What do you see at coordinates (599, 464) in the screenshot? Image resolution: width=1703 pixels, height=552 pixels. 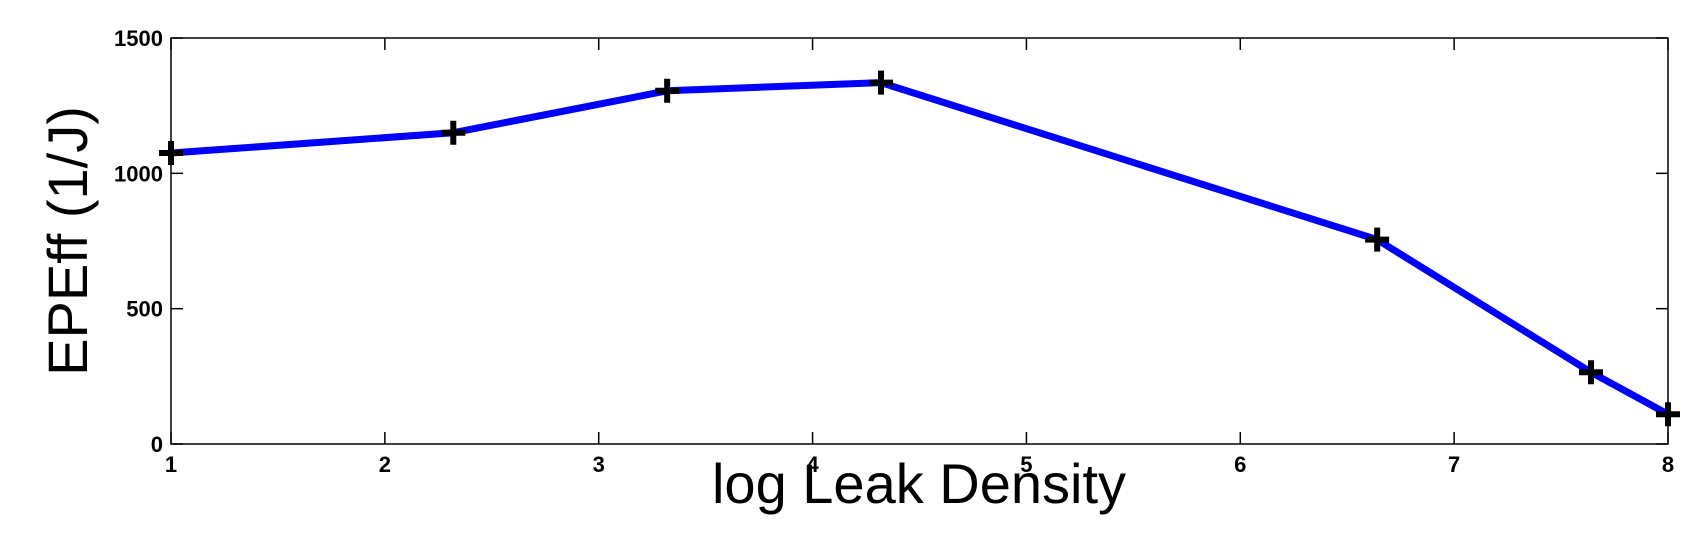 I see `x-tick-label: 3` at bounding box center [599, 464].